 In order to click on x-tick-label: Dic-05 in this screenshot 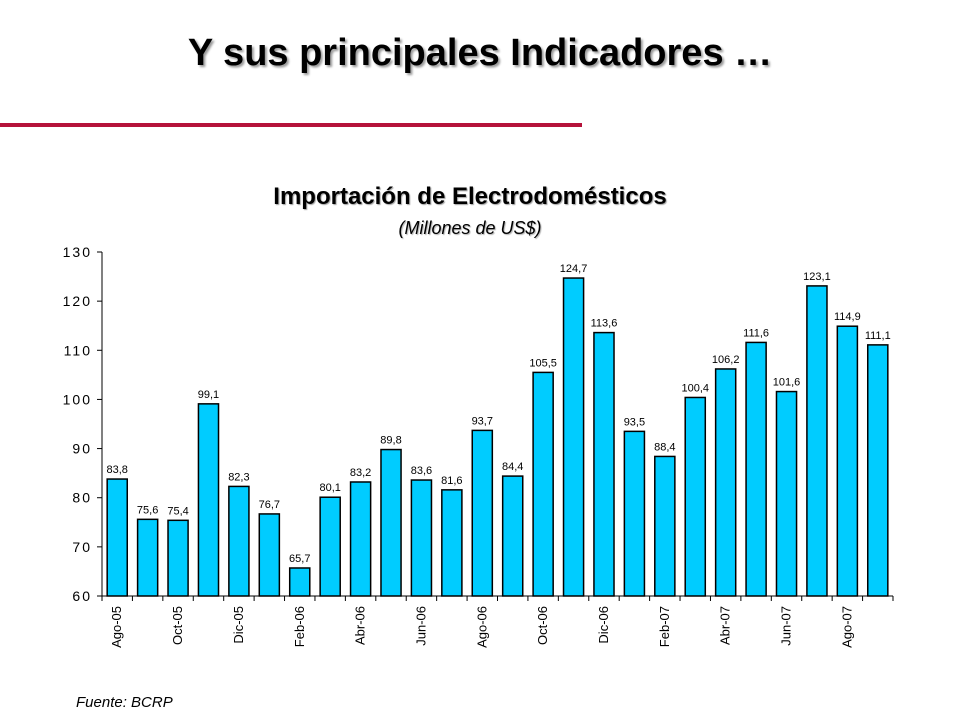, I will do `click(238, 625)`.